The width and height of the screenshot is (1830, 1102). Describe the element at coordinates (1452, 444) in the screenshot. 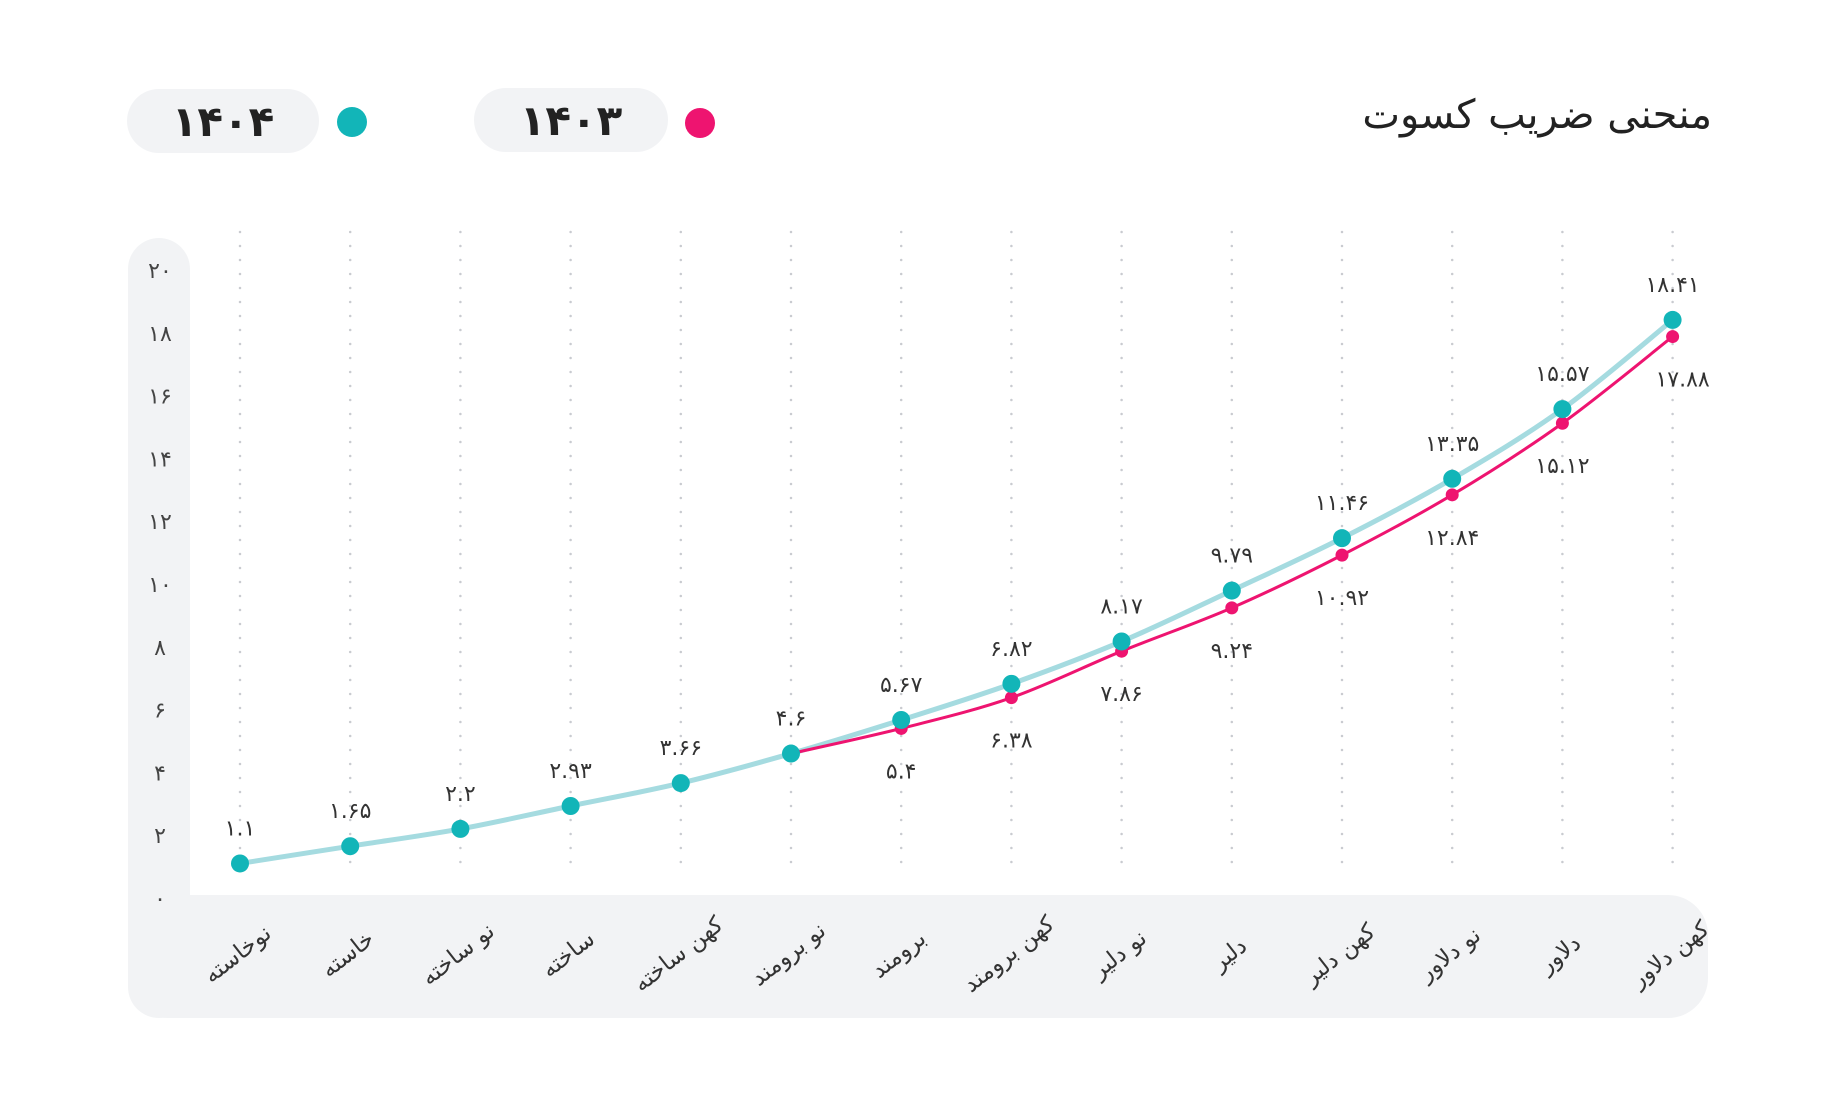

I see `data-label-1404: ۱۳.۳۵` at that location.